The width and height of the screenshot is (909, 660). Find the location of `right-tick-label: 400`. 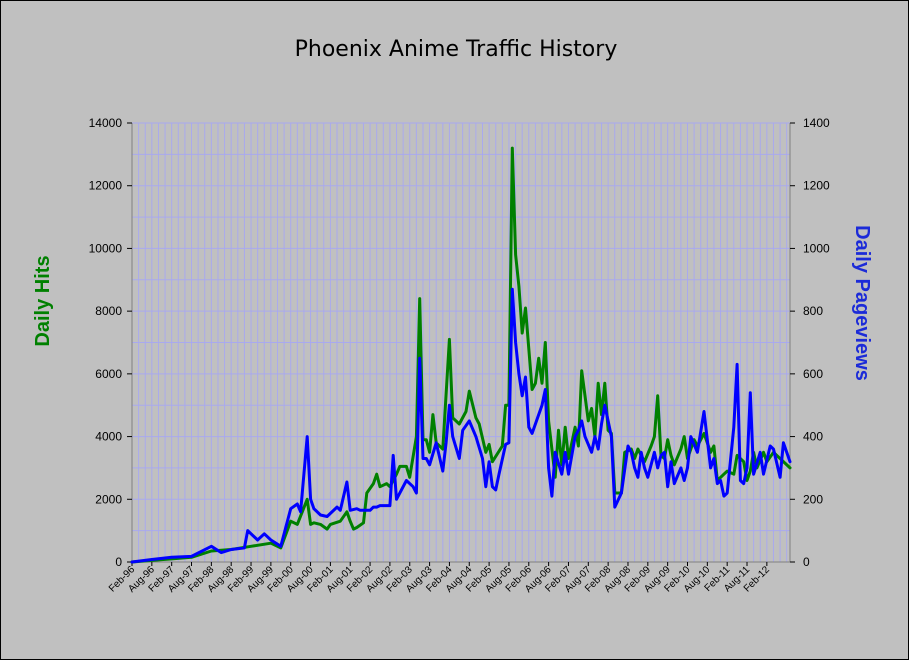

right-tick-label: 400 is located at coordinates (813, 437).